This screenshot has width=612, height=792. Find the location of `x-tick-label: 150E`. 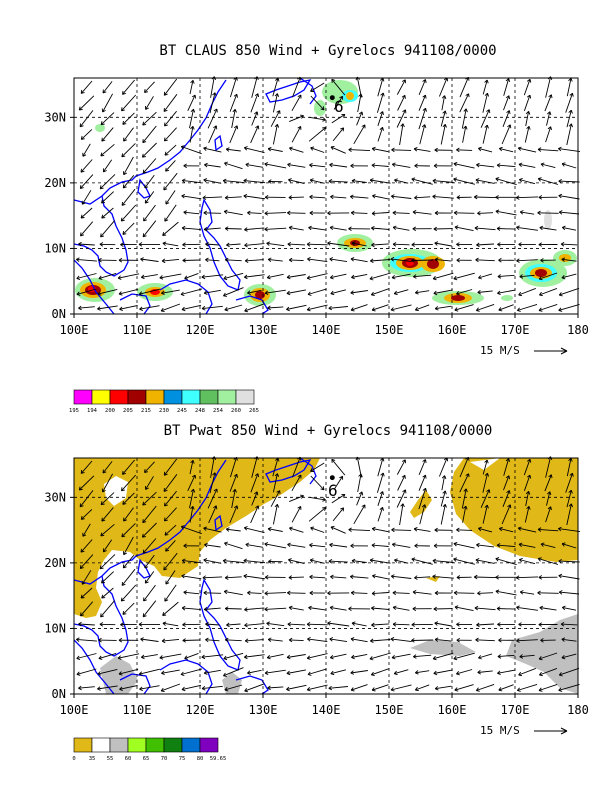

x-tick-label: 150E is located at coordinates (389, 710).